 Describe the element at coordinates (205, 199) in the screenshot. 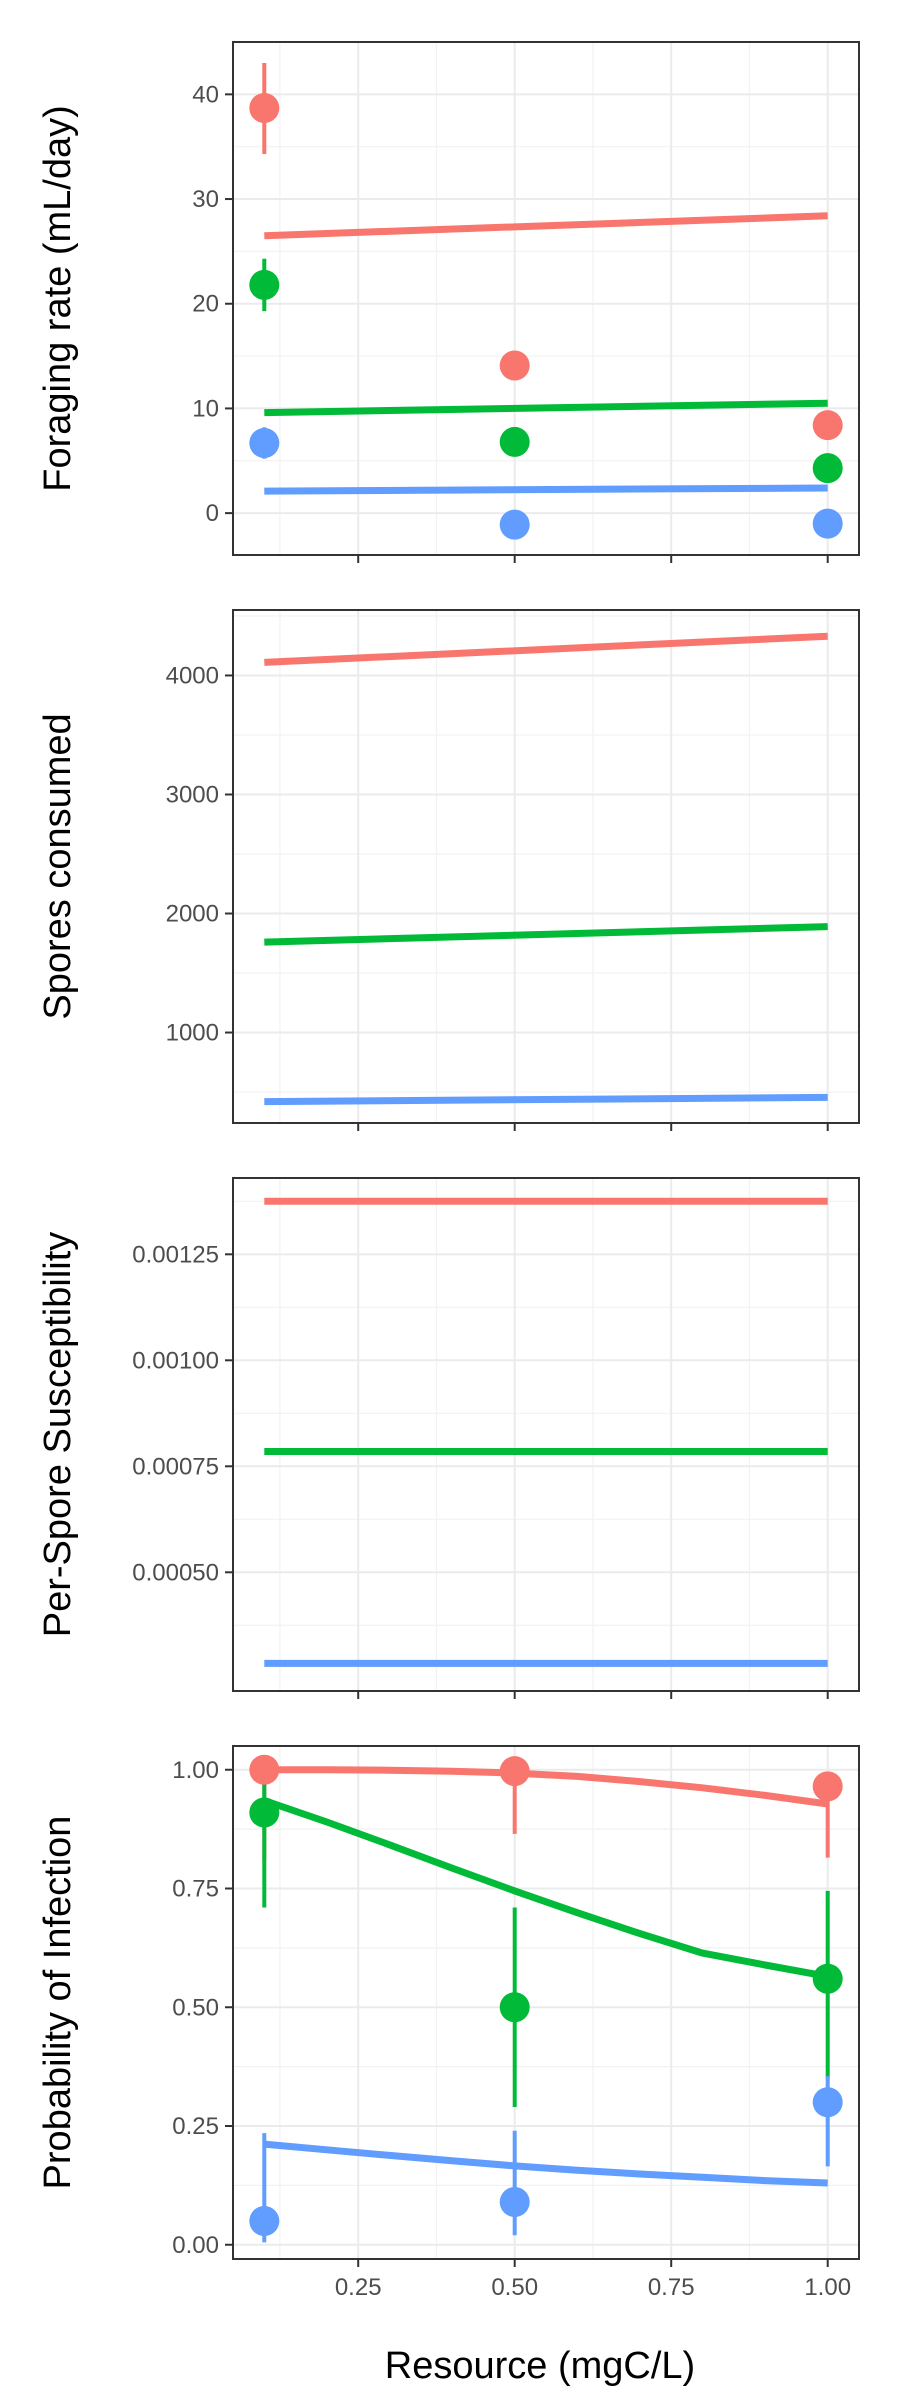

I see `y-tick-label: 30` at that location.